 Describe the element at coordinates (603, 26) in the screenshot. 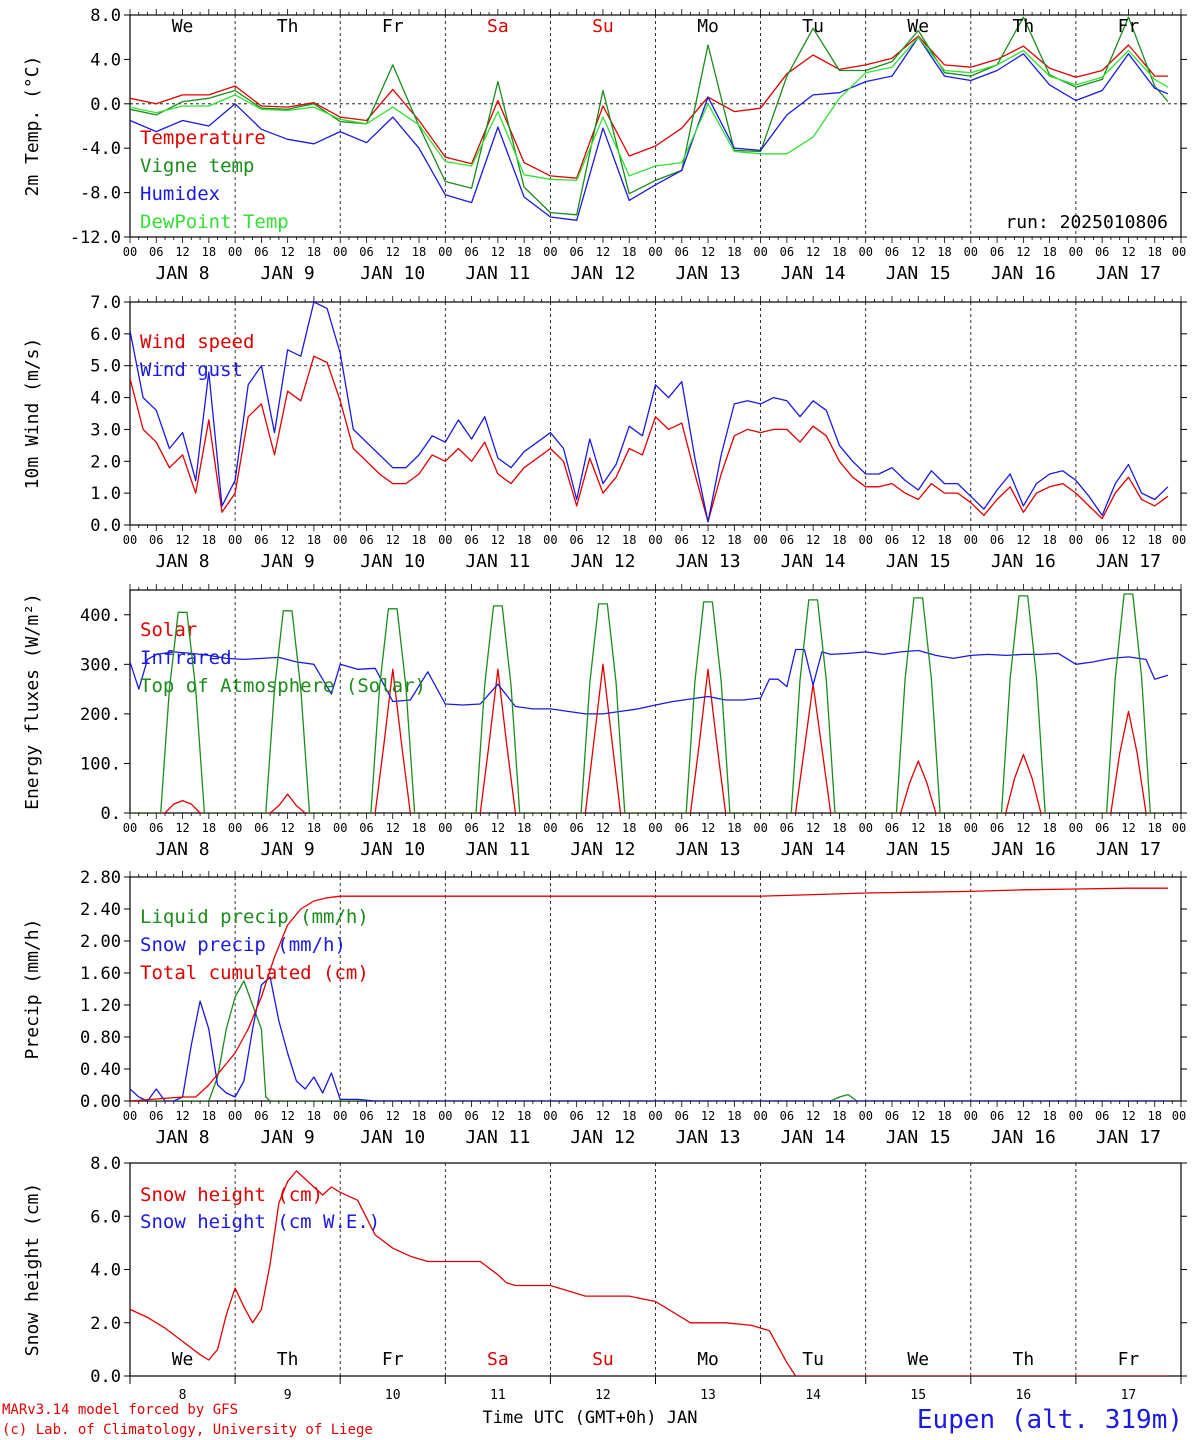

I see `weekday-label: Su` at that location.